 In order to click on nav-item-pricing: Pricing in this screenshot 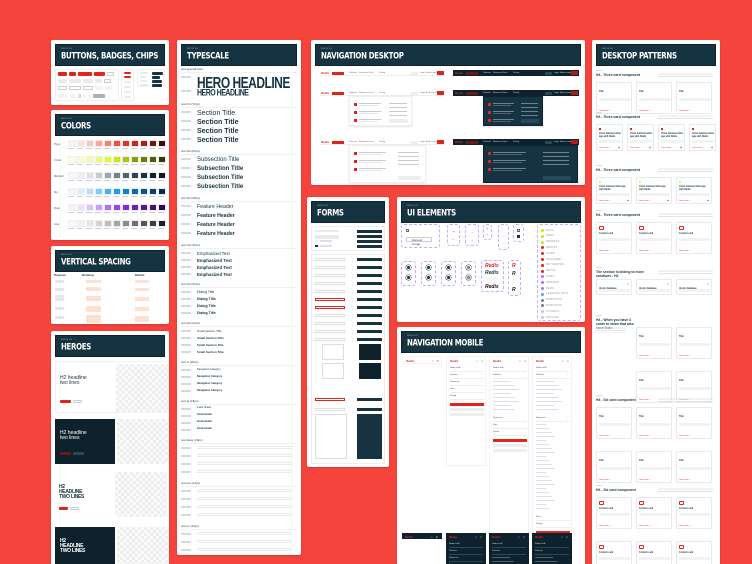, I will do `click(382, 141)`.